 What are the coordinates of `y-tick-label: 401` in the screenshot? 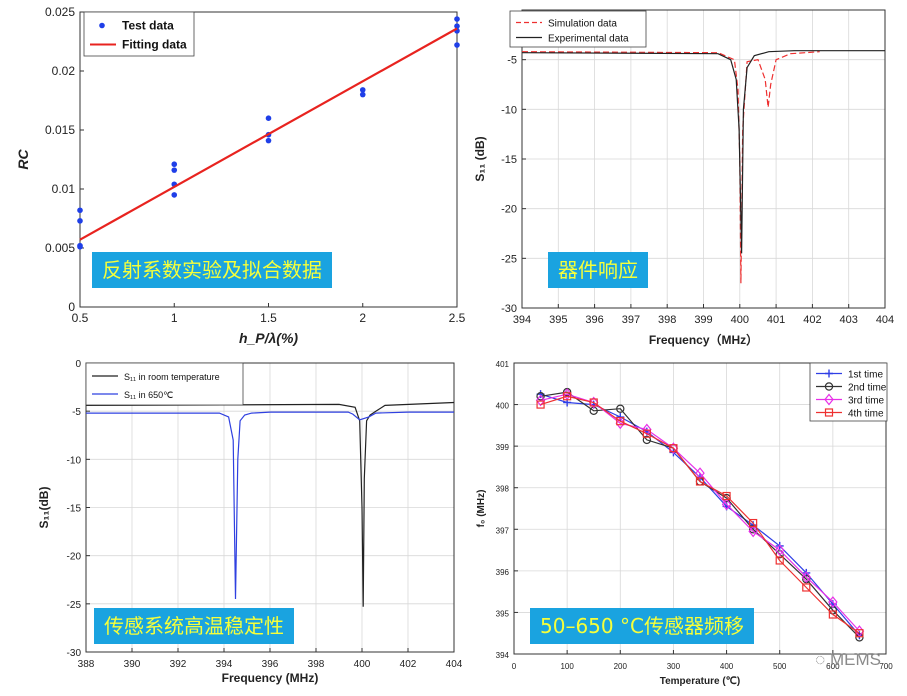 It's located at (503, 364).